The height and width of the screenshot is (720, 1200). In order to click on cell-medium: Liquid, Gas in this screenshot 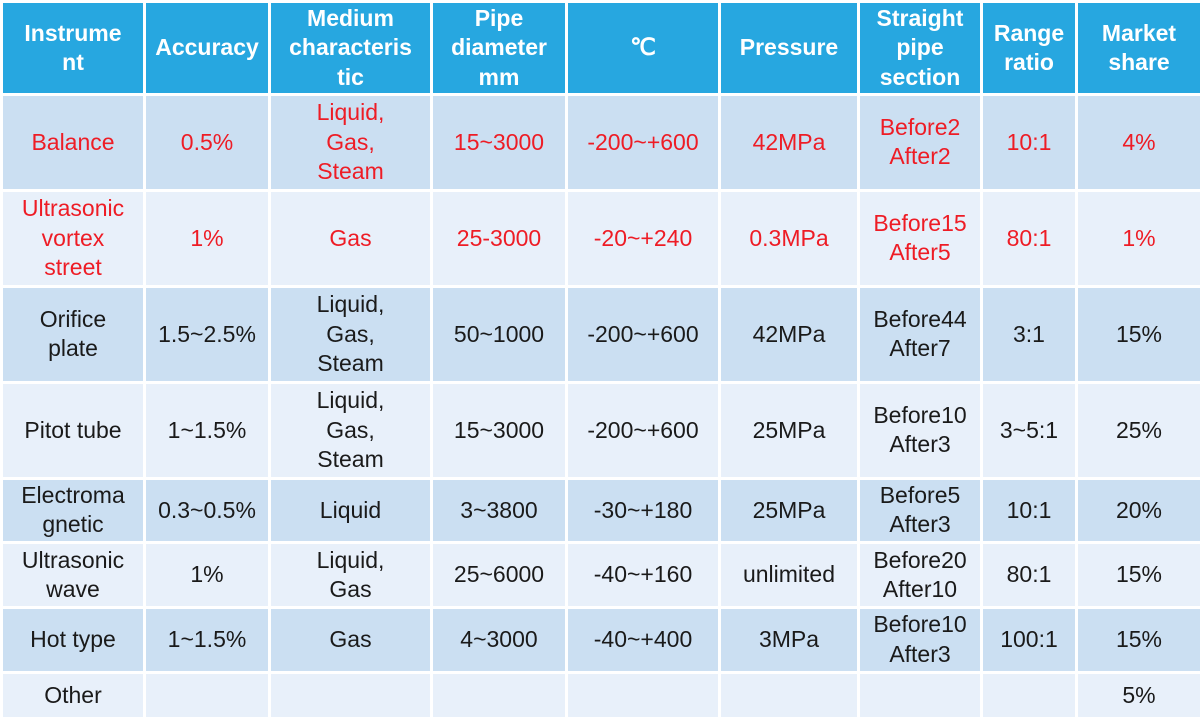, I will do `click(350, 575)`.